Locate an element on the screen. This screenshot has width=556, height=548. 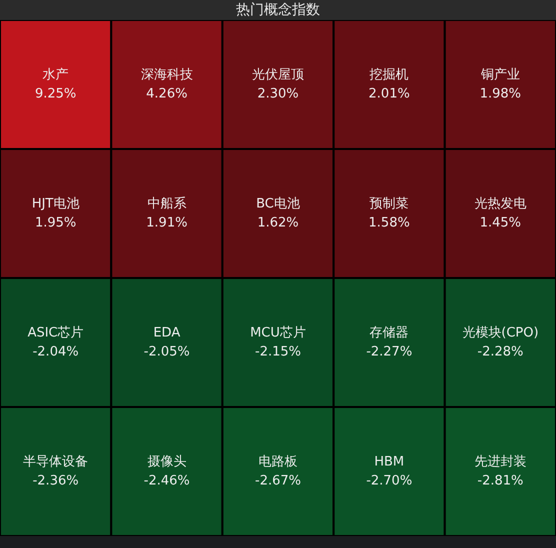
category-label: 预制菜 is located at coordinates (389, 204).